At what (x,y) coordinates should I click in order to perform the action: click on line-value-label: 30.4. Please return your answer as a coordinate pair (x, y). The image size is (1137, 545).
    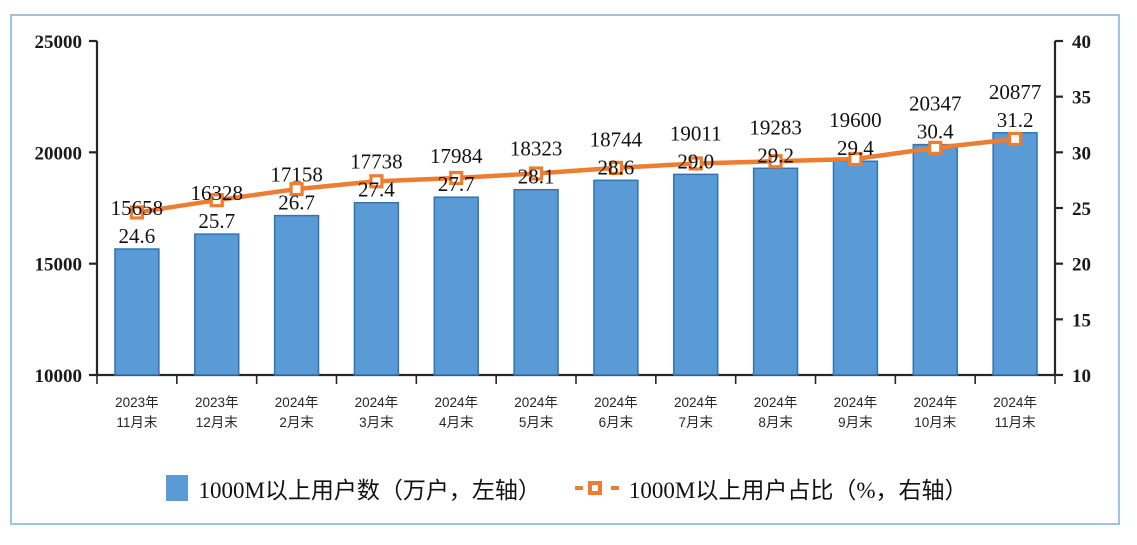
    Looking at the image, I should click on (935, 132).